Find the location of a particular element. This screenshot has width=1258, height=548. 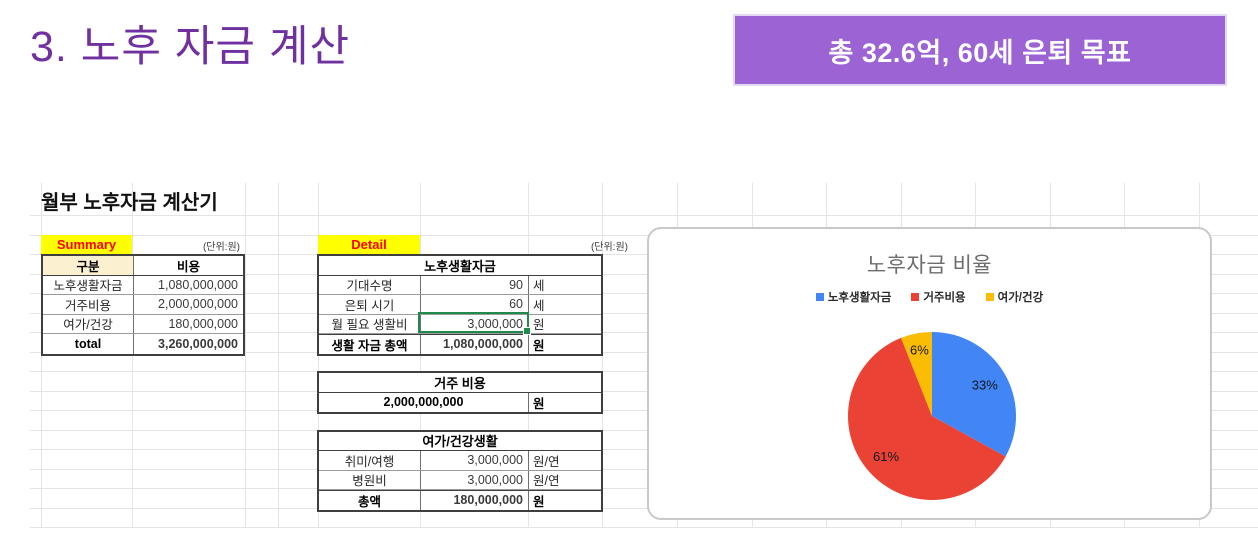

legend-item: 노후생활자금 is located at coordinates (853, 297).